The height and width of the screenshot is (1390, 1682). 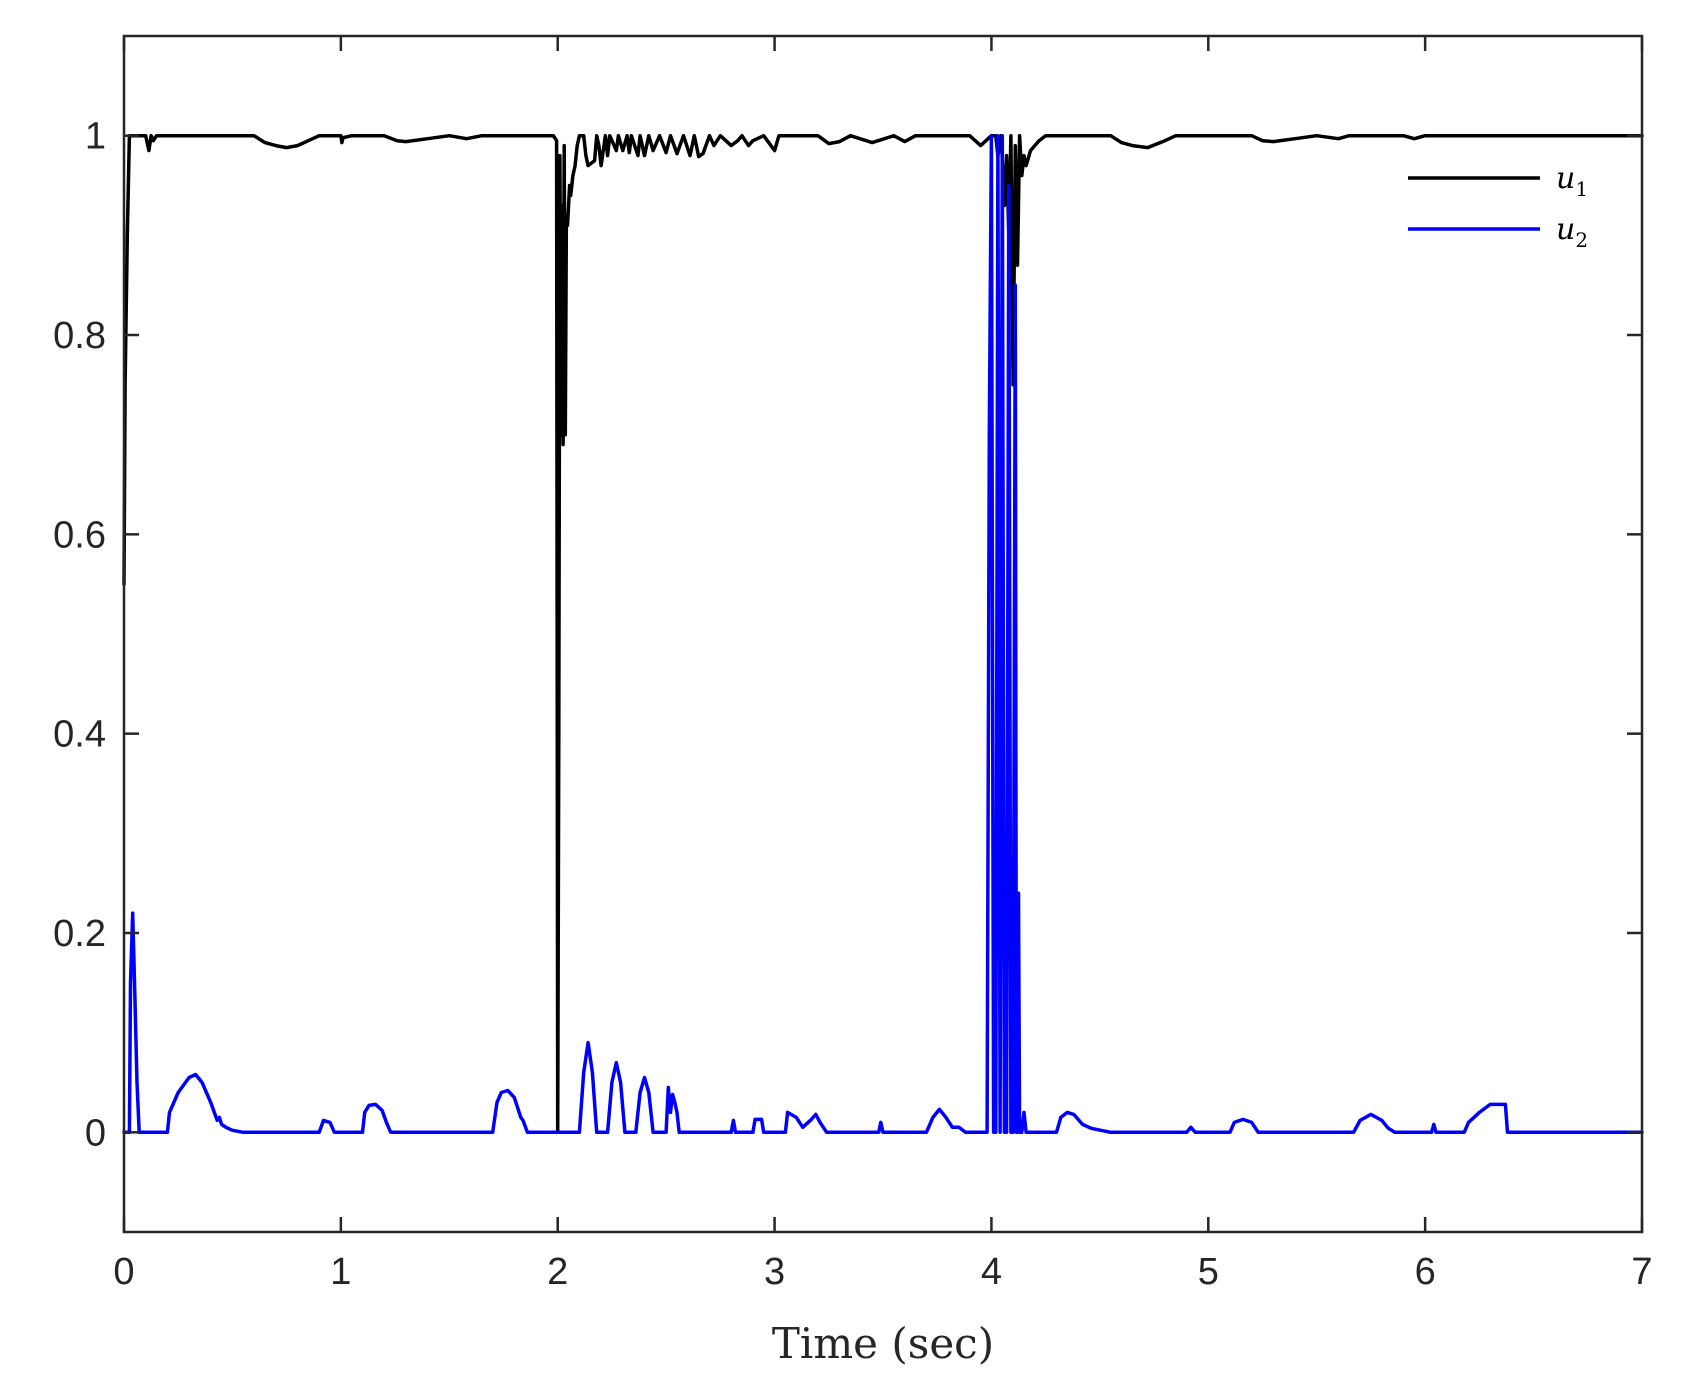 I want to click on y-tick-label: 0.8, so click(x=79, y=336).